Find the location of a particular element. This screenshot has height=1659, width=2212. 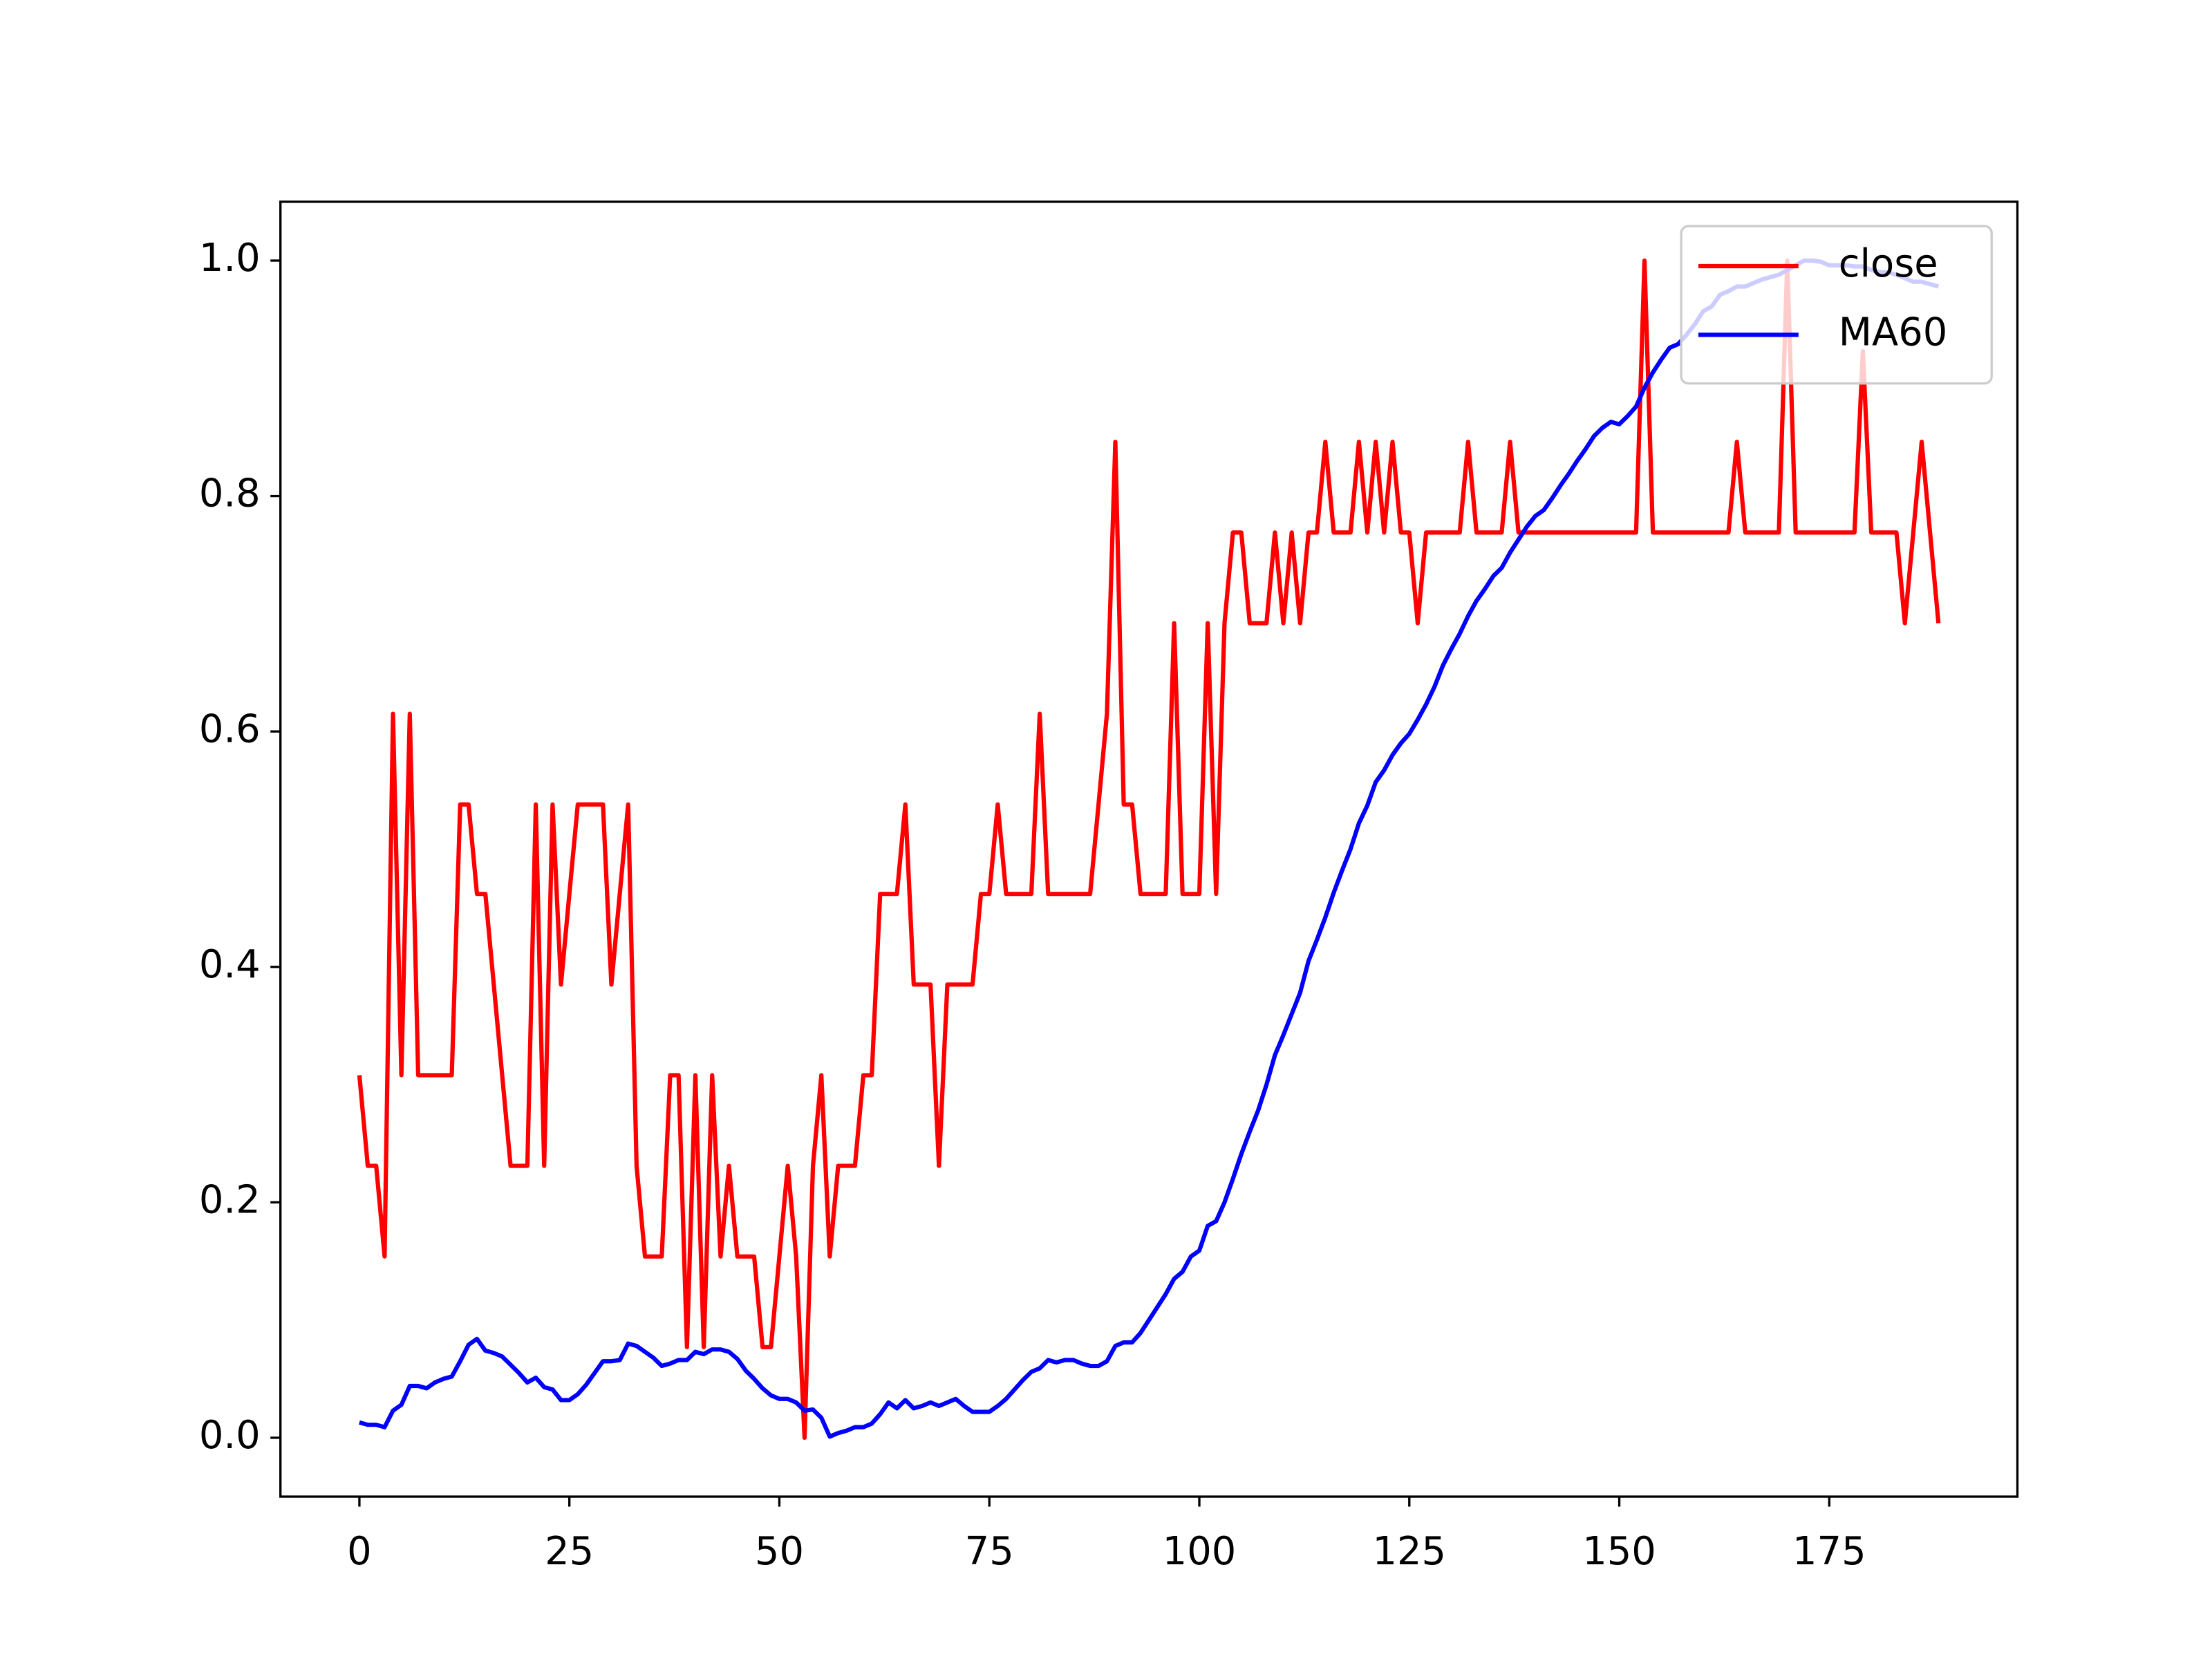

x-tick-label: 150 is located at coordinates (1619, 1551).